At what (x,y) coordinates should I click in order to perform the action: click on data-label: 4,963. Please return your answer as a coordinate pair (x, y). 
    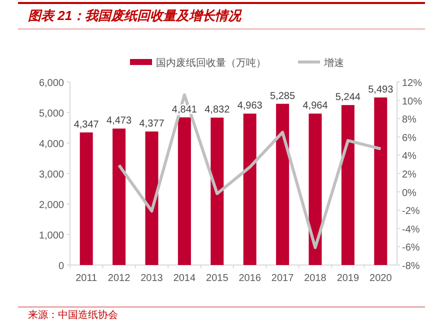
    Looking at the image, I should click on (250, 106).